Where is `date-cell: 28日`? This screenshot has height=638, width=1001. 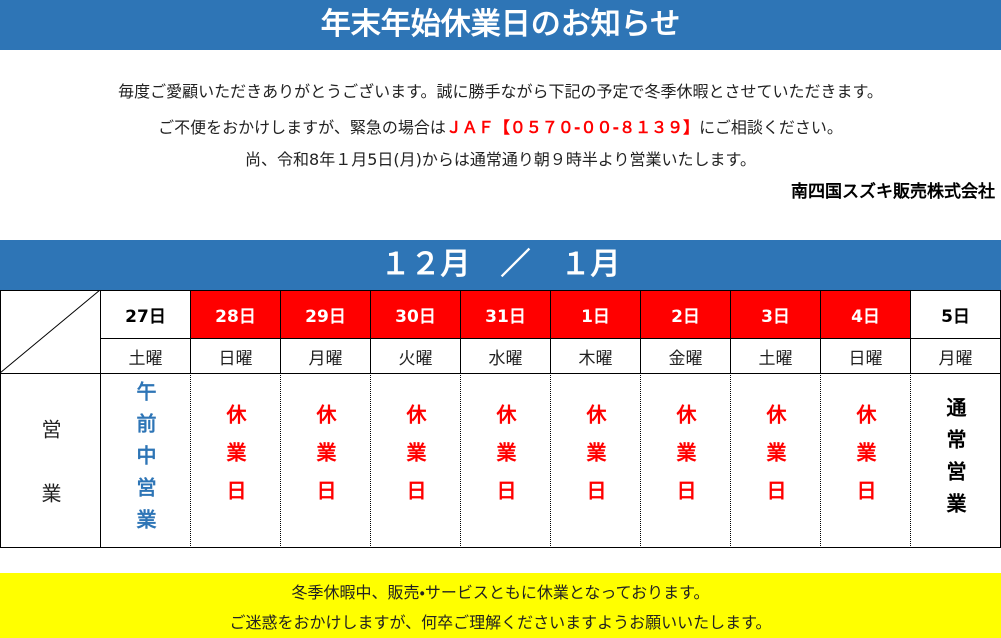 date-cell: 28日 is located at coordinates (235, 314).